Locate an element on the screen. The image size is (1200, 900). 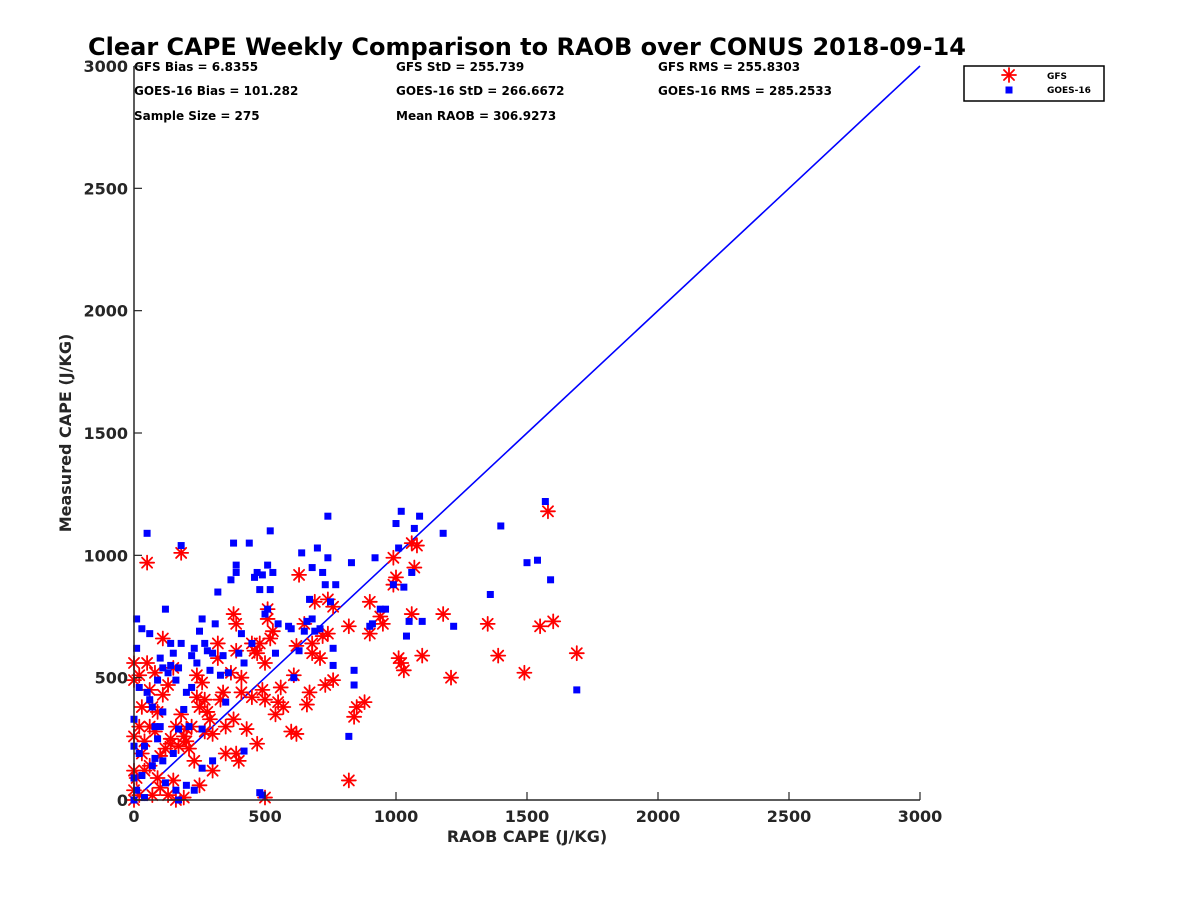
y-tick-label: 500 is located at coordinates (111, 678).